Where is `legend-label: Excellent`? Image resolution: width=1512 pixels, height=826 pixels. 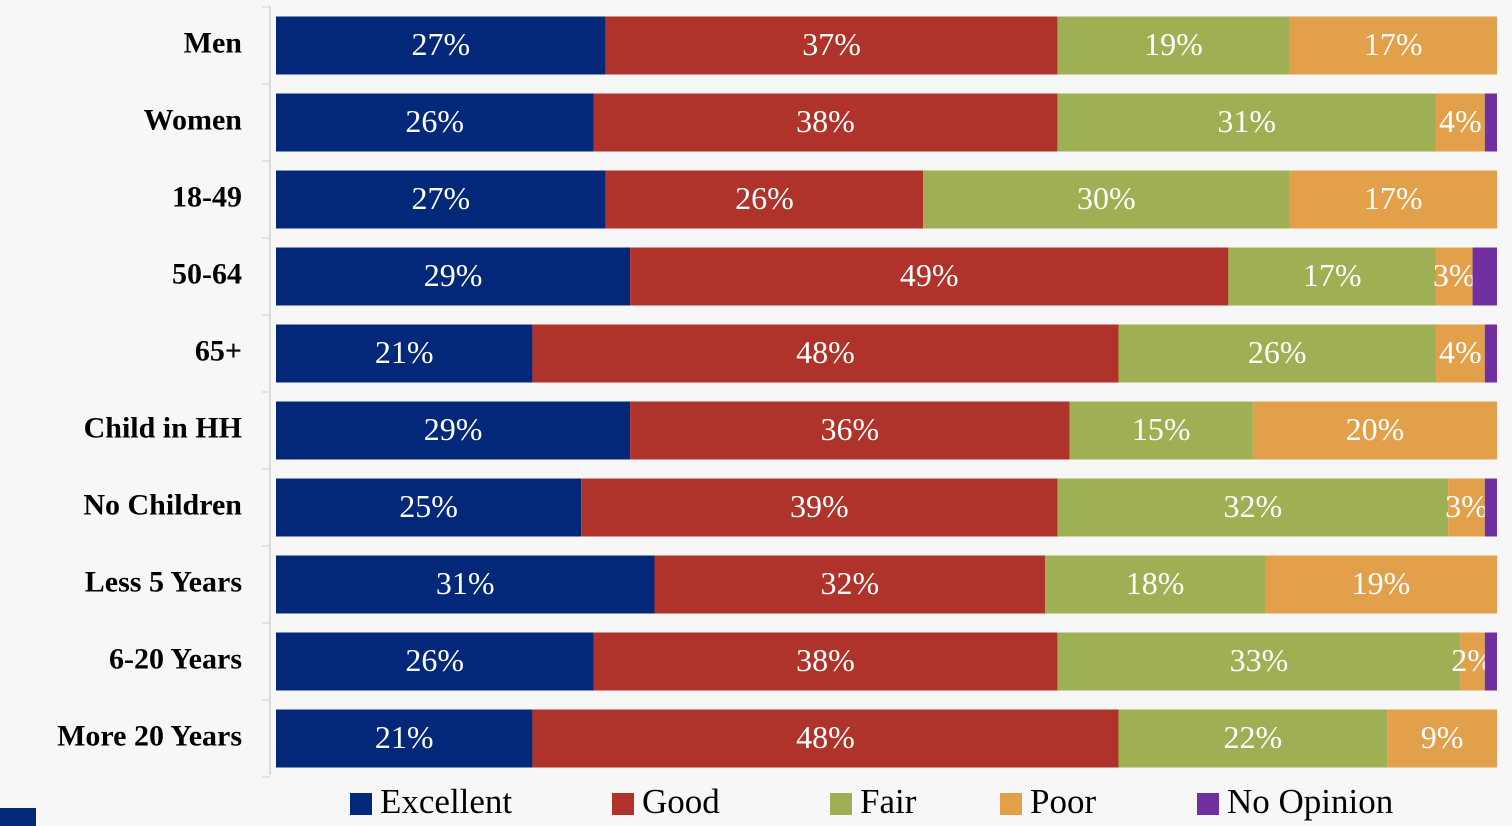
legend-label: Excellent is located at coordinates (446, 801).